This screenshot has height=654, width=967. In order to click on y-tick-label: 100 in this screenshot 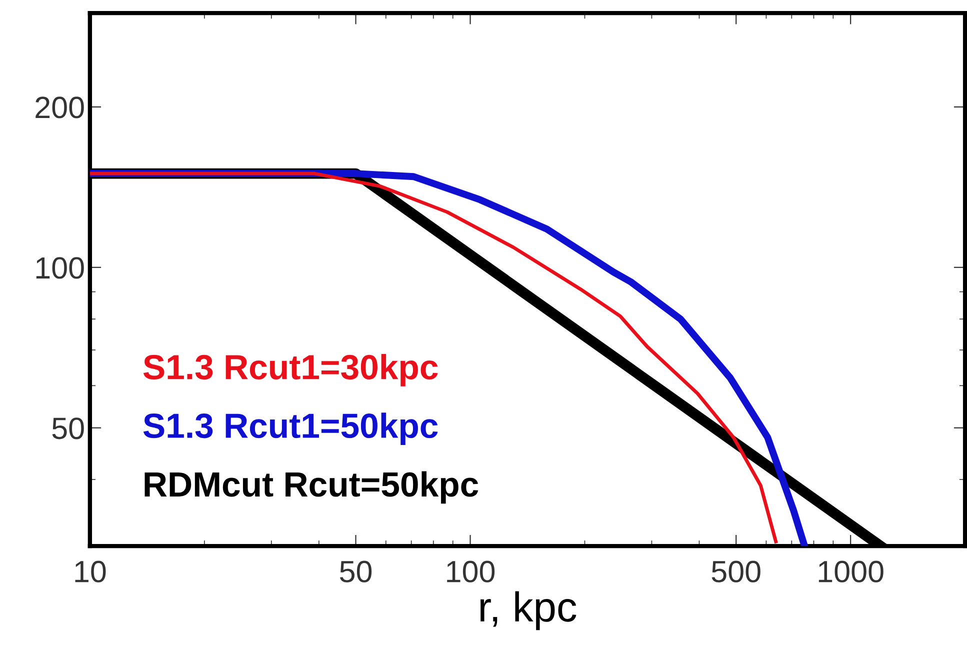, I will do `click(60, 268)`.